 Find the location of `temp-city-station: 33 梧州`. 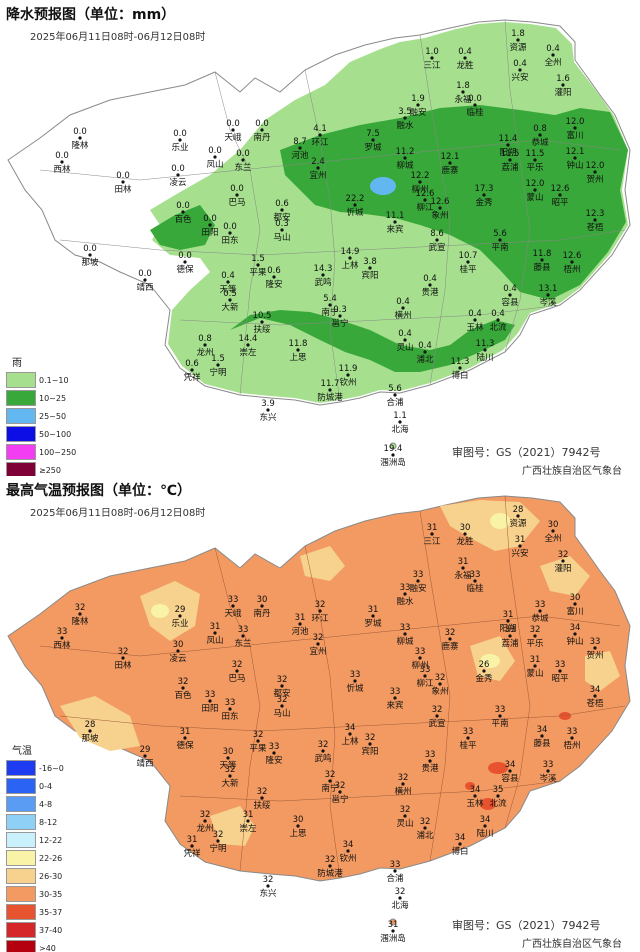

temp-city-station: 33 梧州 is located at coordinates (571, 739).